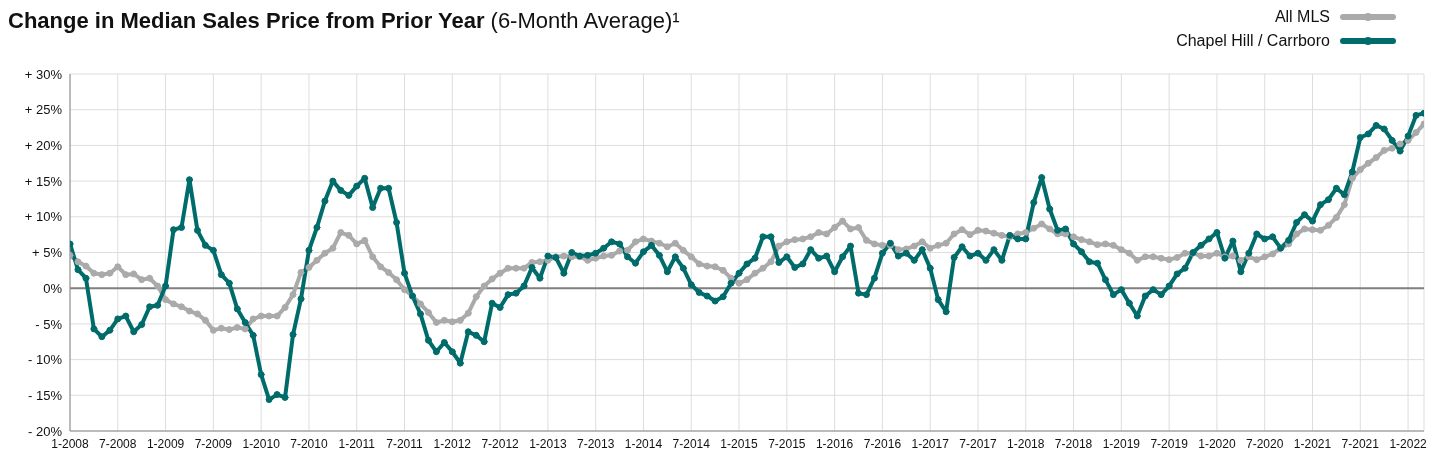 The height and width of the screenshot is (463, 1444). I want to click on x-tick-label: 1-2017, so click(930, 443).